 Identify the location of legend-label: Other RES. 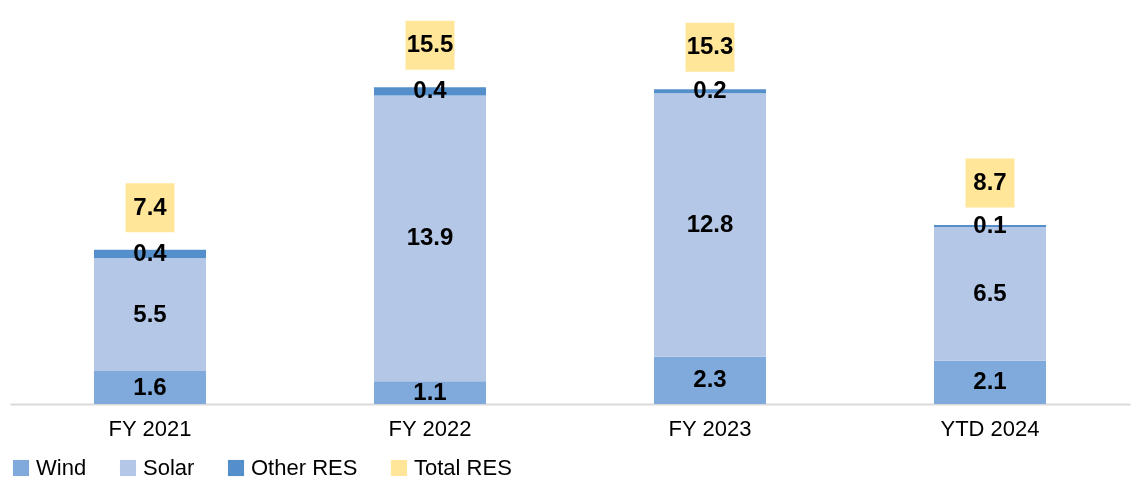
(304, 467).